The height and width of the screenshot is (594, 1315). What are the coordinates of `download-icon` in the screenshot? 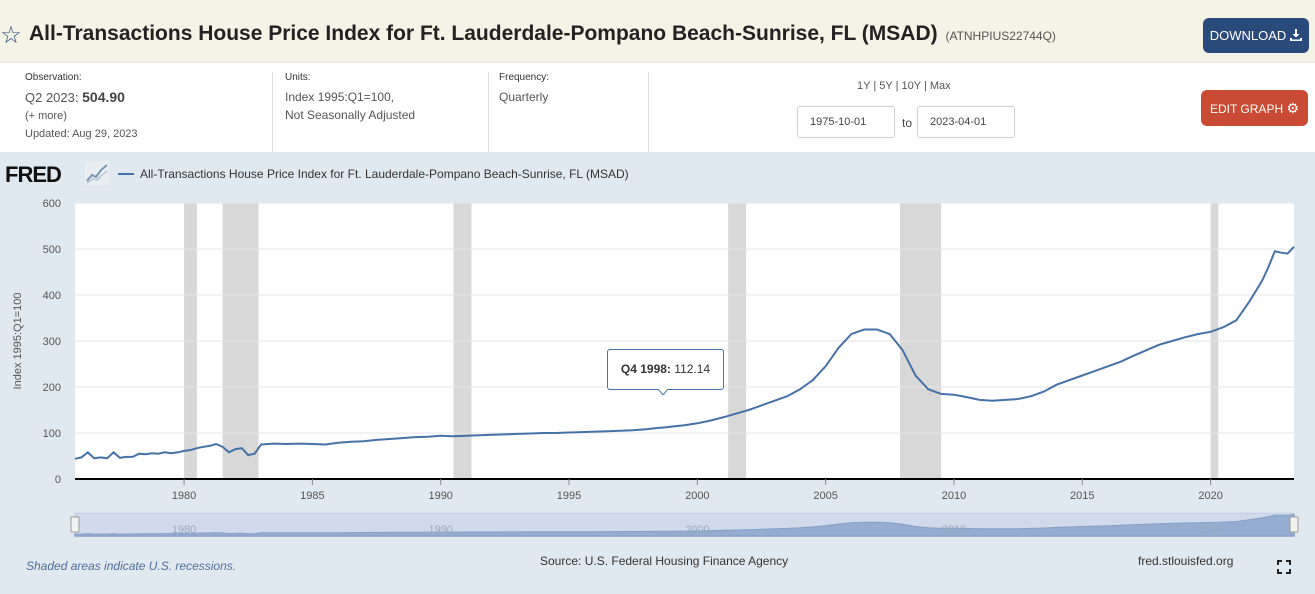 It's located at (1296, 35).